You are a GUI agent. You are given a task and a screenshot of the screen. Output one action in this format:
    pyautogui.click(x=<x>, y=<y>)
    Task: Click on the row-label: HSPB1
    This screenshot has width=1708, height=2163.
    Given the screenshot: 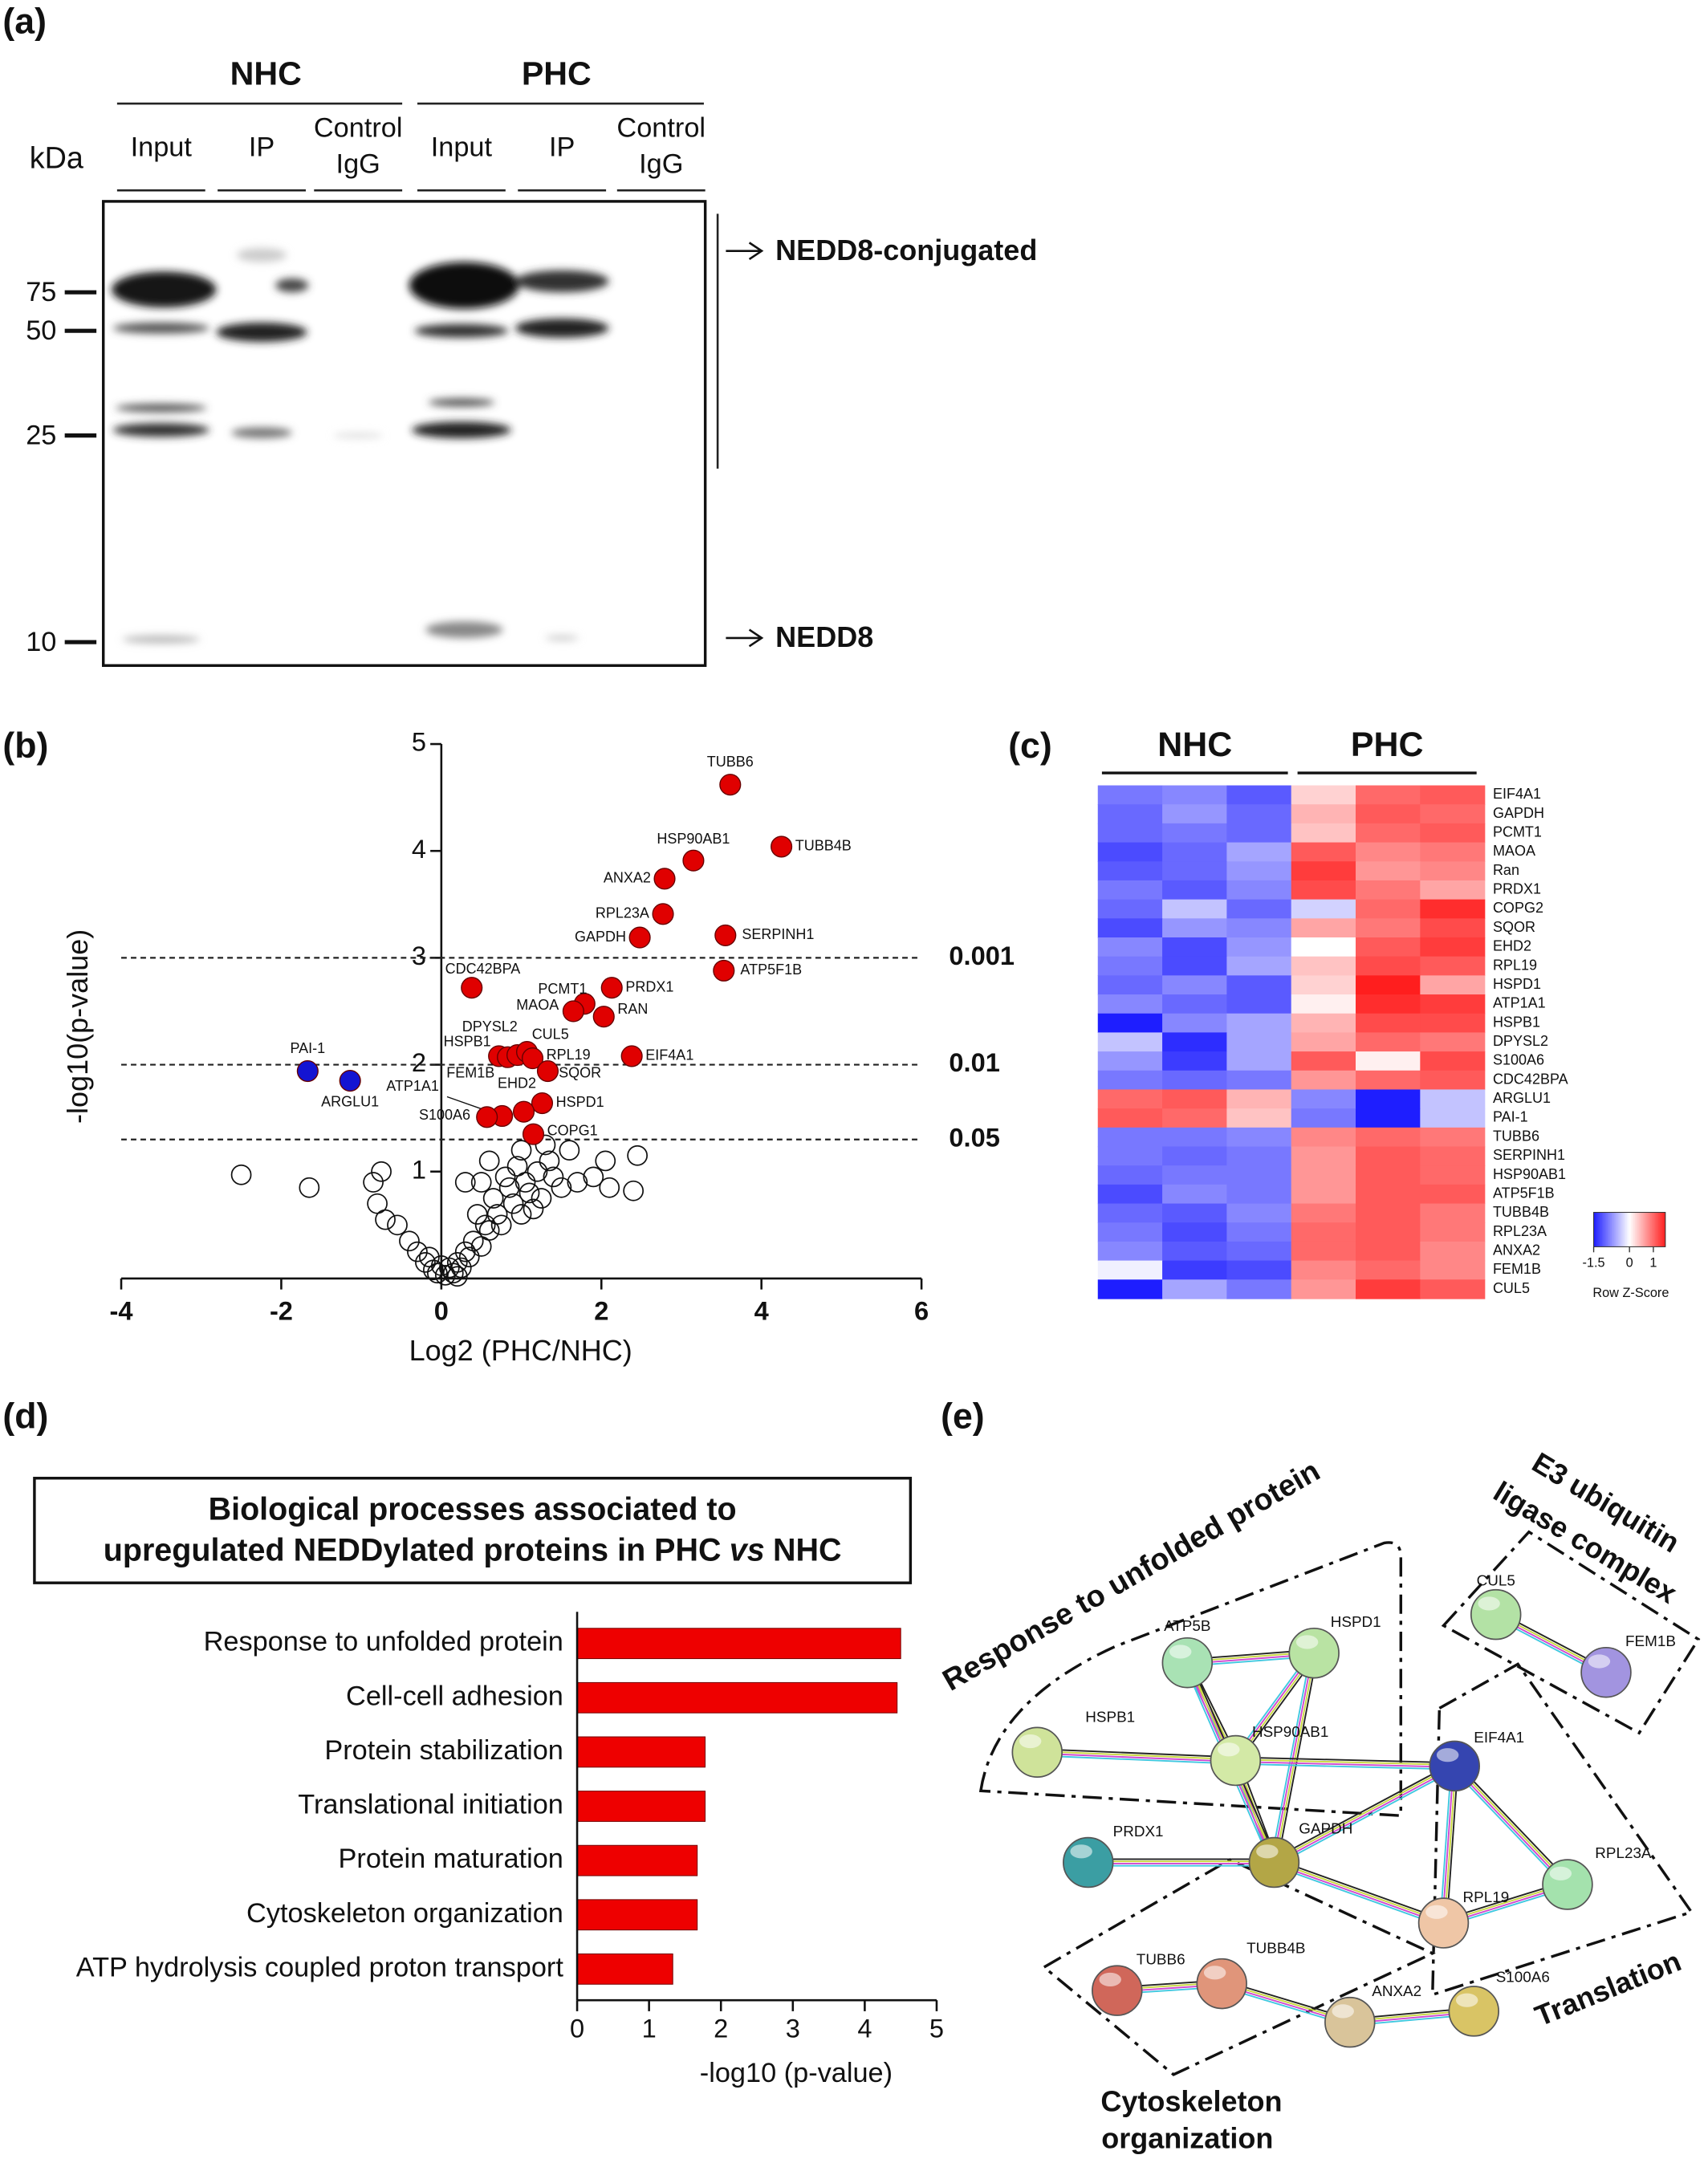 What is the action you would take?
    pyautogui.click(x=1517, y=1022)
    